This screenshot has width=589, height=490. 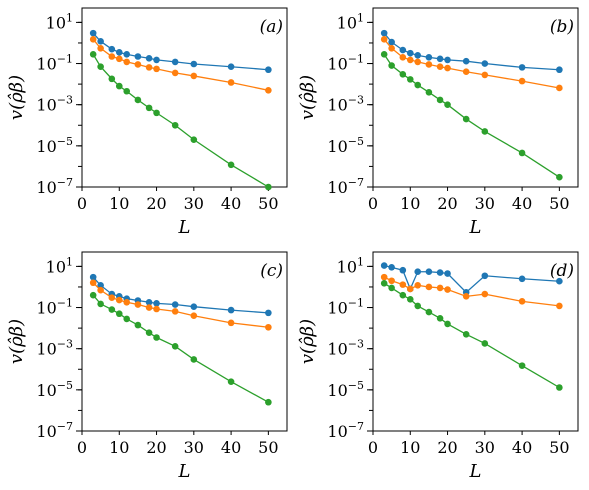 What do you see at coordinates (54, 63) in the screenshot?
I see `y-tick-label: 10⁻¹` at bounding box center [54, 63].